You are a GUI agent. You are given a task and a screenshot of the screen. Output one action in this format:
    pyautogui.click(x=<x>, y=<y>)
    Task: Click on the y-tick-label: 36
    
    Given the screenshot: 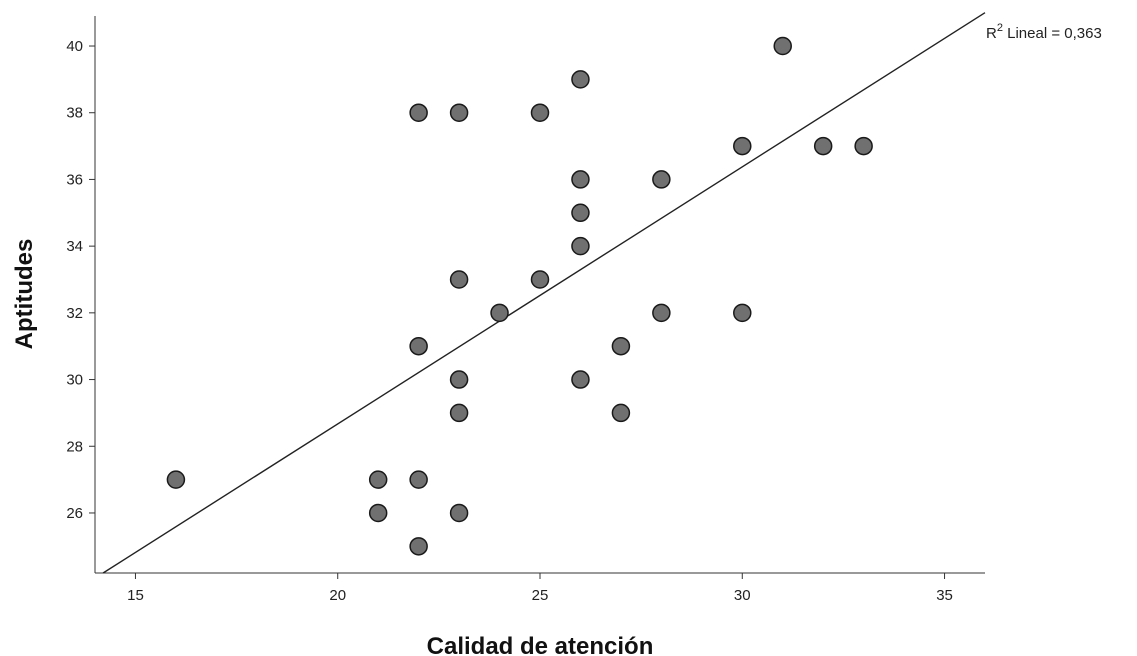 What is the action you would take?
    pyautogui.click(x=74, y=179)
    